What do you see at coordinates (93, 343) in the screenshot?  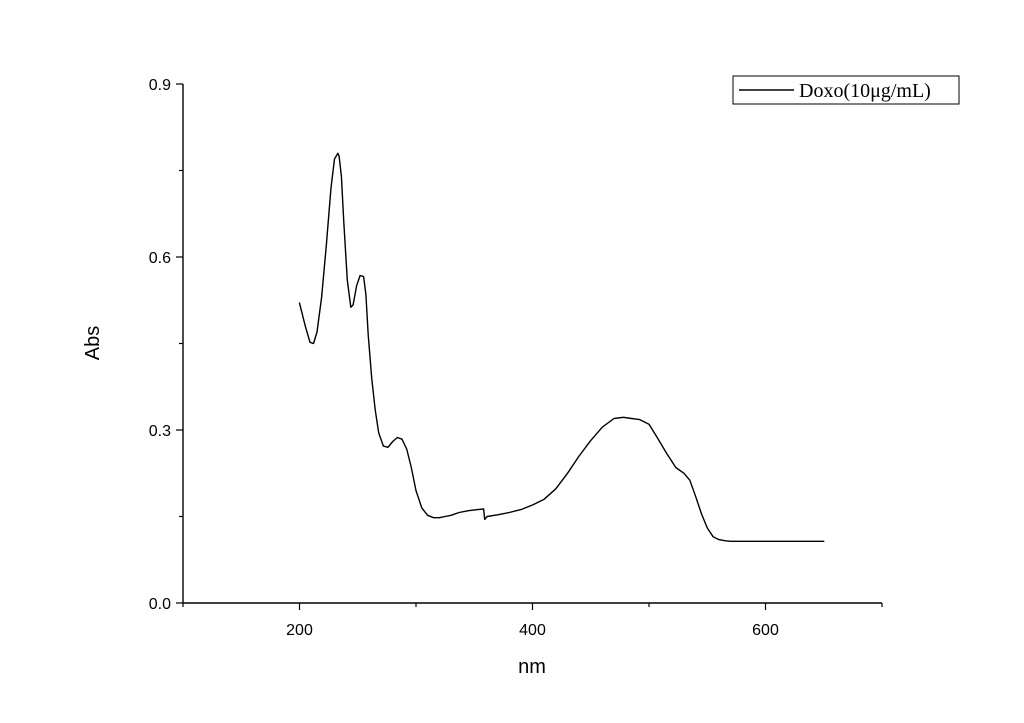 I see `y-axis-title: Abs` at bounding box center [93, 343].